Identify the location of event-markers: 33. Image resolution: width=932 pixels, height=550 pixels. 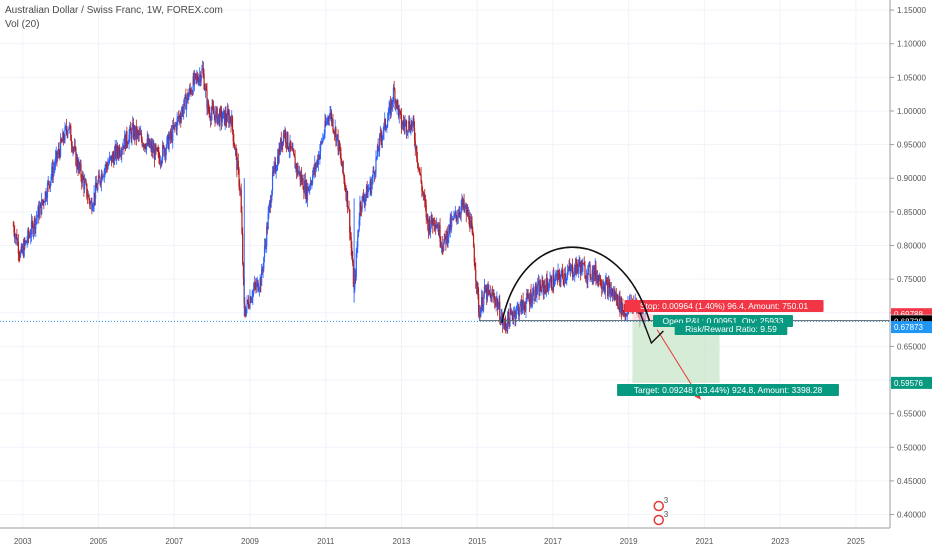
(661, 511).